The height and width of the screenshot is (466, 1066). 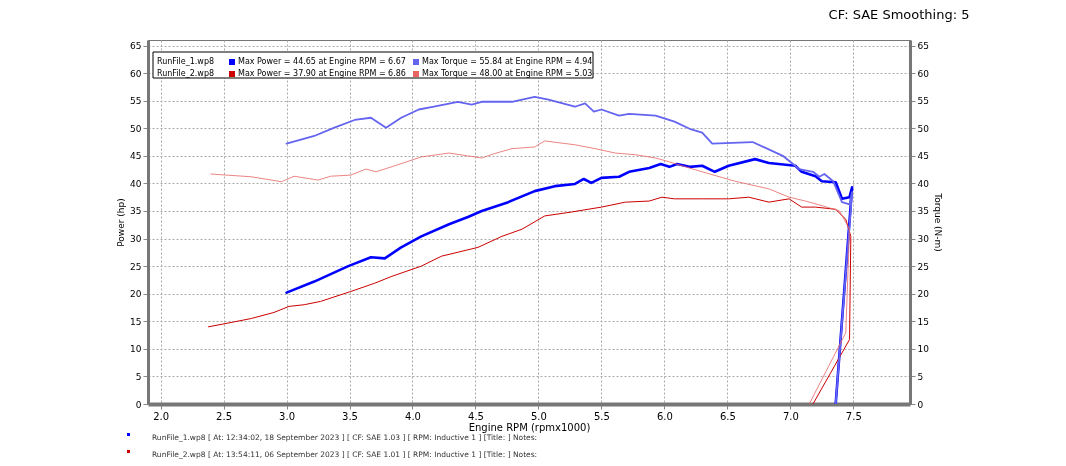 I want to click on x-tick-label: 7.0, so click(x=790, y=416).